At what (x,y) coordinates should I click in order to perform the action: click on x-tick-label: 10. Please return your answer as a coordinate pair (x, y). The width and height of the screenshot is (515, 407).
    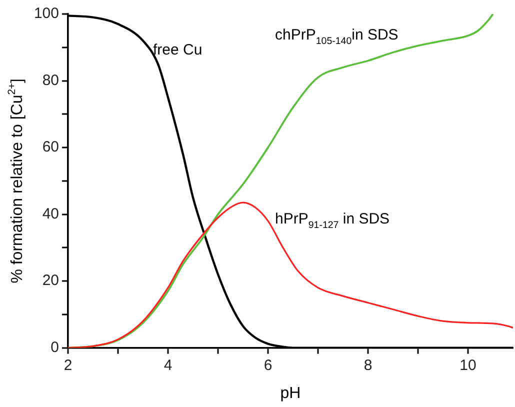
    Looking at the image, I should click on (468, 365).